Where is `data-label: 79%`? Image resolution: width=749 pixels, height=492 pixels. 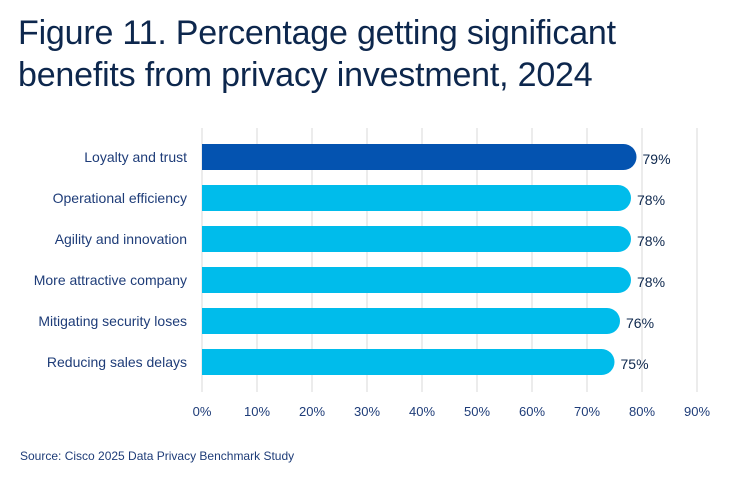
data-label: 79% is located at coordinates (657, 159).